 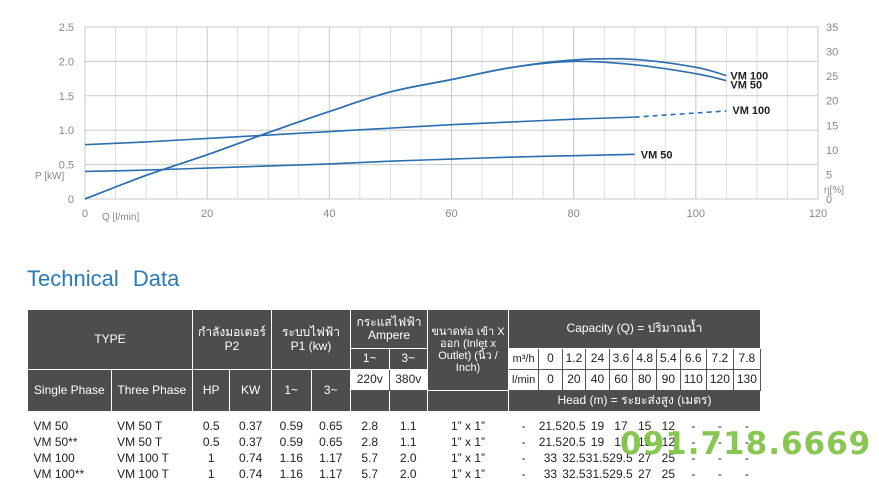 I want to click on p1-1ph-cell: 1.16, so click(x=291, y=458).